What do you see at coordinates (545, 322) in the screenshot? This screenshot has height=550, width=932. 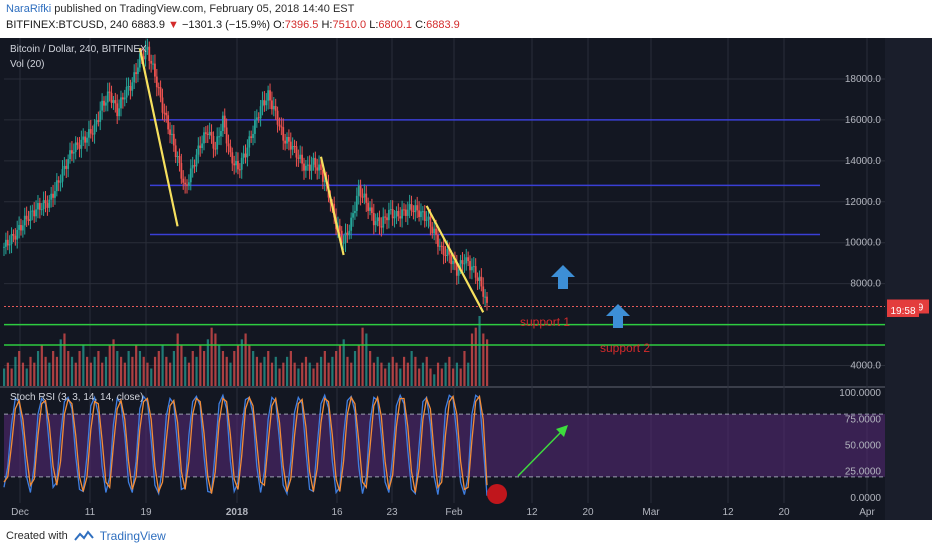 I see `support-1-label: support 1` at bounding box center [545, 322].